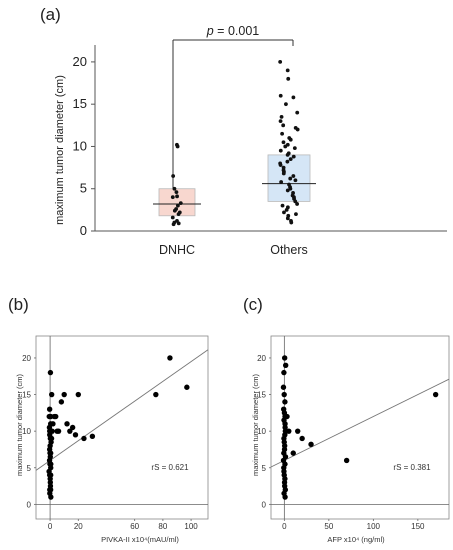  I want to click on panel-a-y-tick-label: 5, so click(83, 188).